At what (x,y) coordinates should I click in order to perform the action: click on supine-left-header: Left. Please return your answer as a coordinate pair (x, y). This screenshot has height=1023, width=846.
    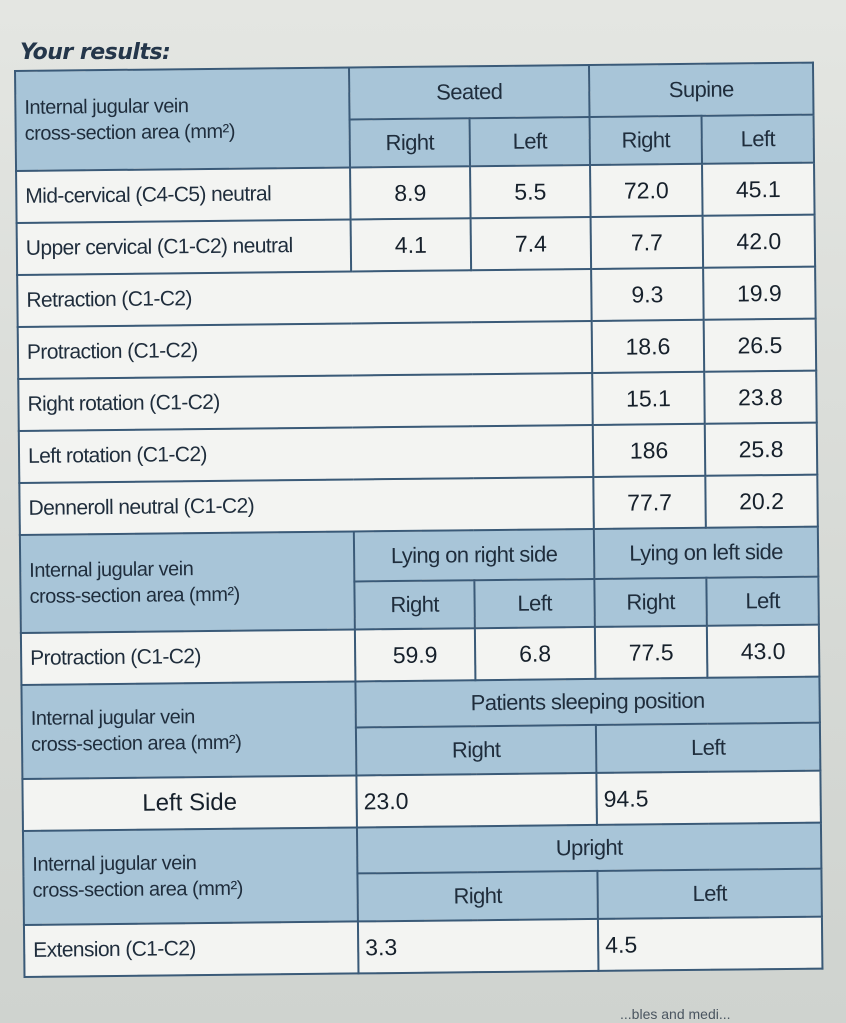
    Looking at the image, I should click on (758, 139).